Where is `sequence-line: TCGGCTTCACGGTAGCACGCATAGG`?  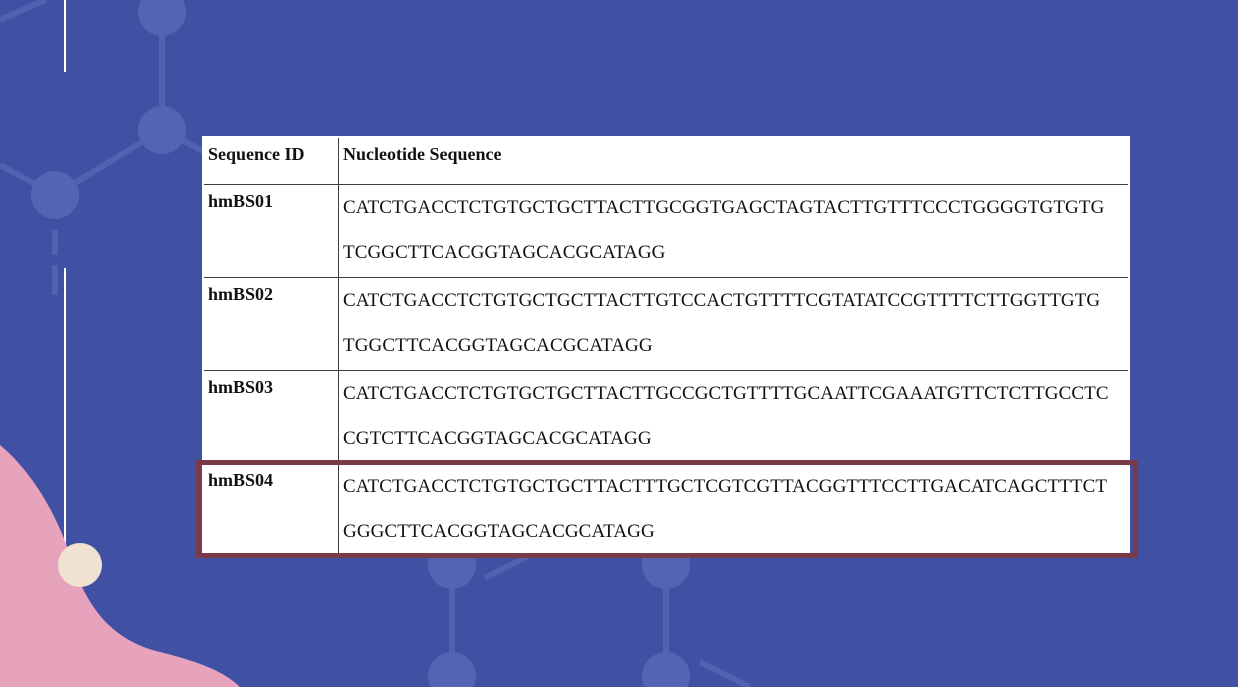 sequence-line: TCGGCTTCACGGTAGCACGCATAGG is located at coordinates (504, 252).